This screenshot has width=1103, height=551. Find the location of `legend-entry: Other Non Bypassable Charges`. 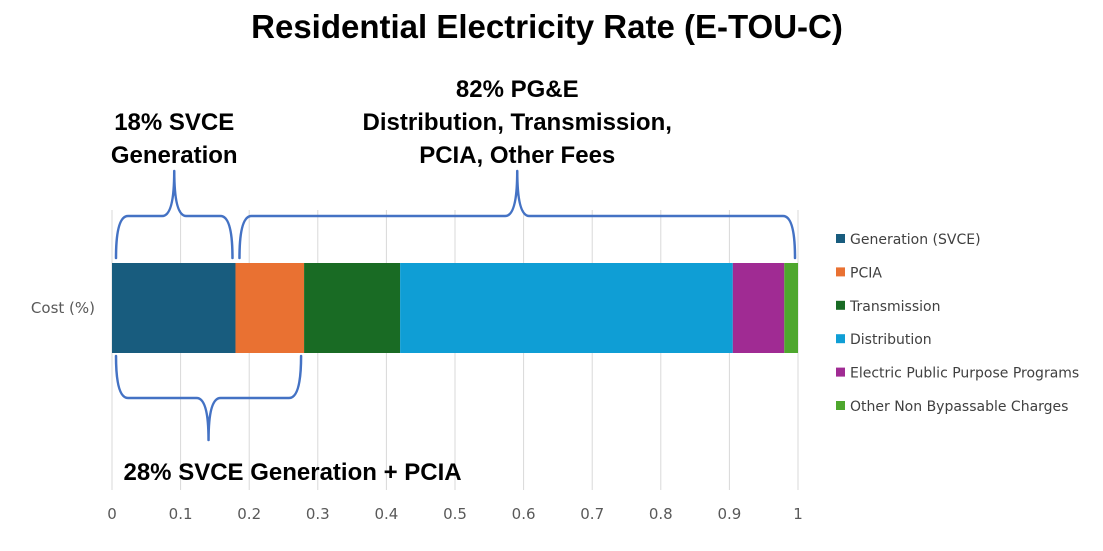

legend-entry: Other Non Bypassable Charges is located at coordinates (959, 407).